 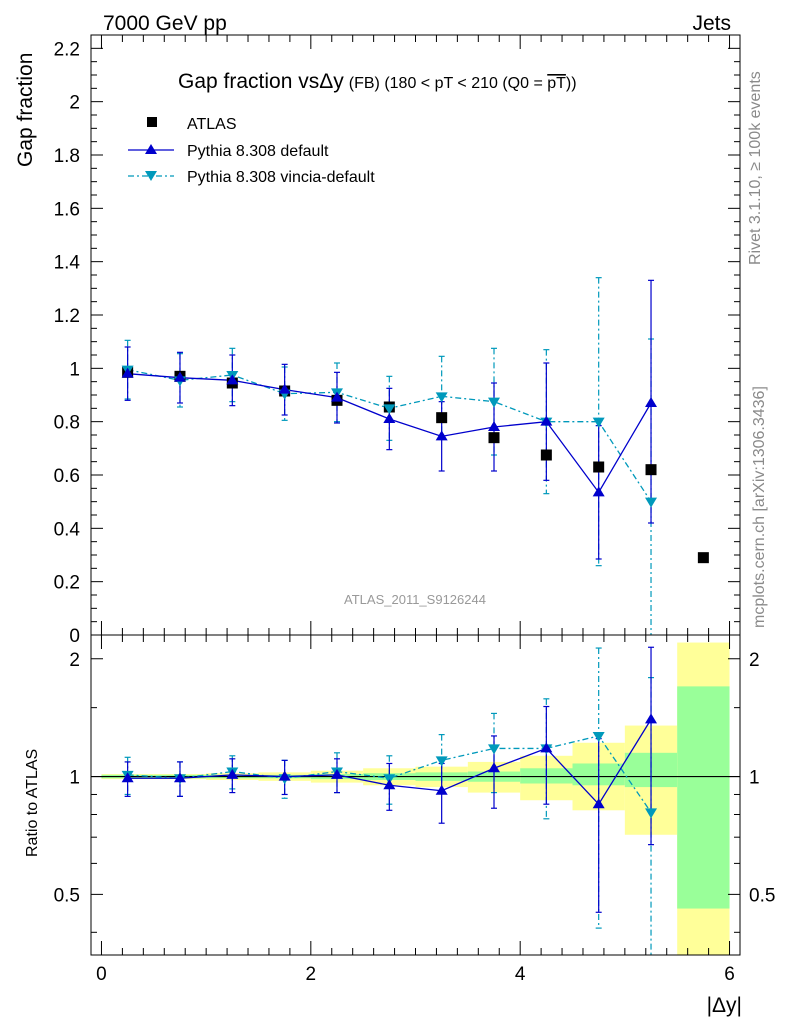 I want to click on main-y-tick-label: 2.2, so click(x=67, y=49).